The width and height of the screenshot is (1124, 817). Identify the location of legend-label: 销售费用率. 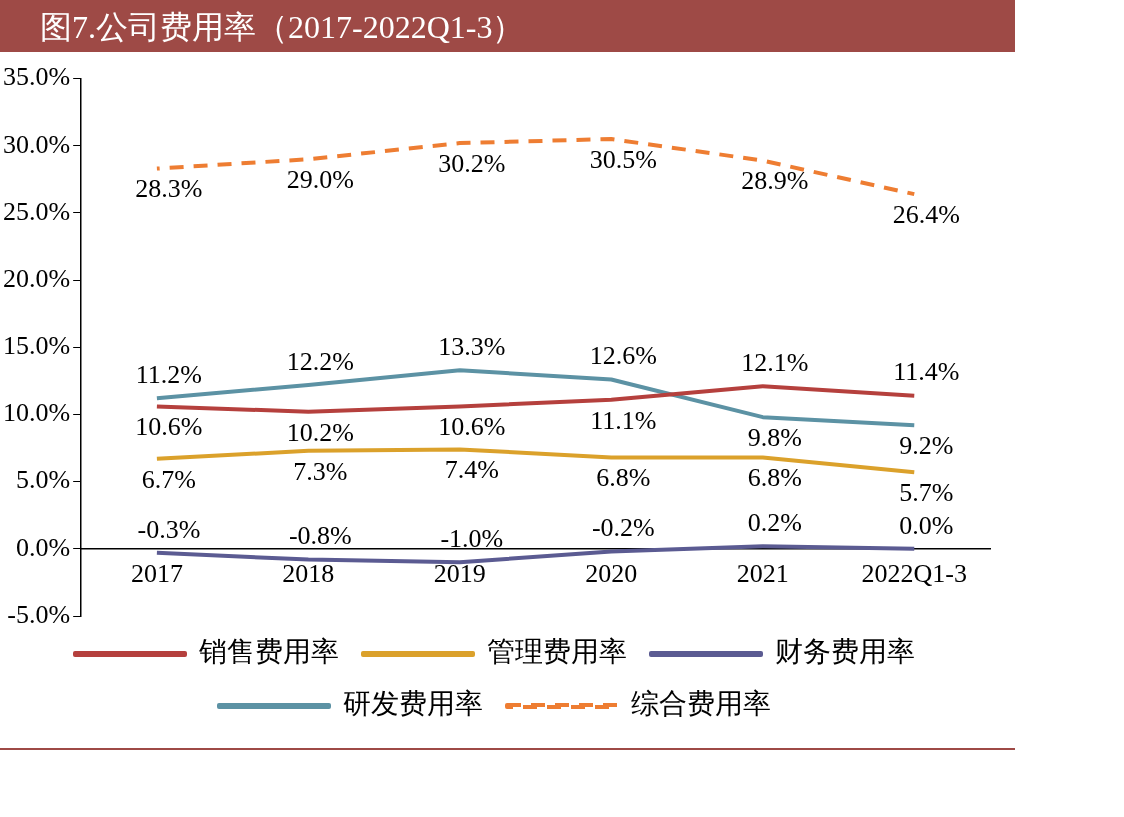
(268, 652).